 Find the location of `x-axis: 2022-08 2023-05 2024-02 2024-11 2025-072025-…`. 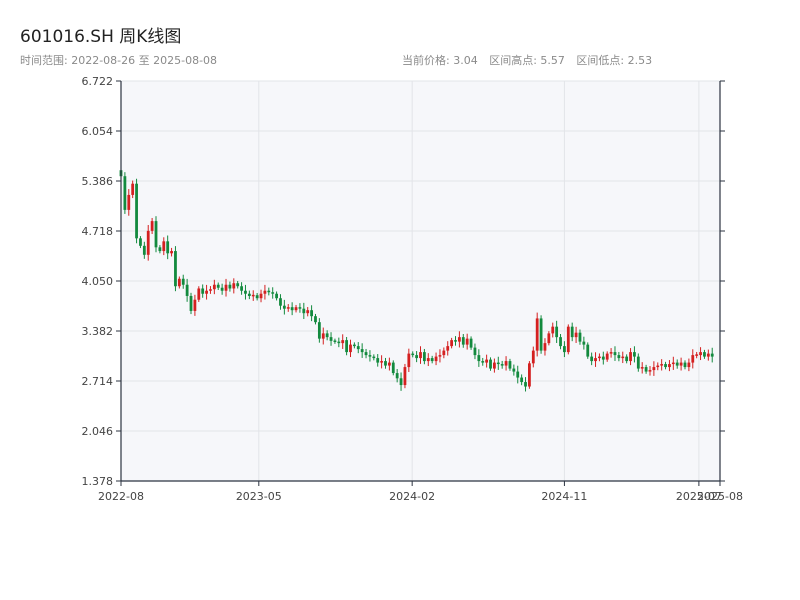

x-axis: 2022-08 2023-05 2024-02 2024-11 2025-072025-… is located at coordinates (420, 492).